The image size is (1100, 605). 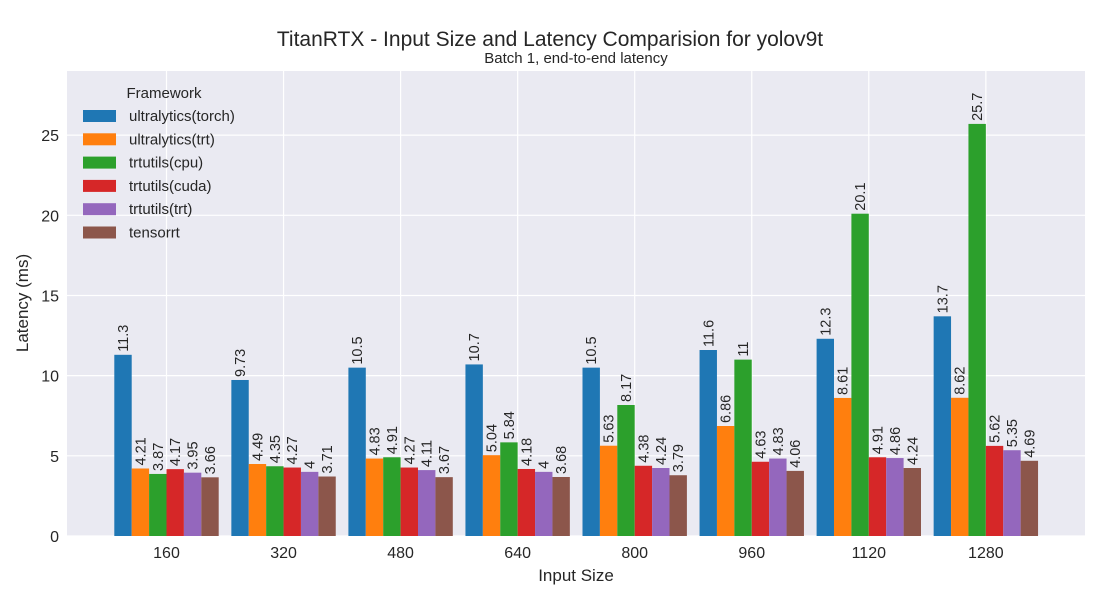 What do you see at coordinates (50, 216) in the screenshot?
I see `y-tick-label: 20` at bounding box center [50, 216].